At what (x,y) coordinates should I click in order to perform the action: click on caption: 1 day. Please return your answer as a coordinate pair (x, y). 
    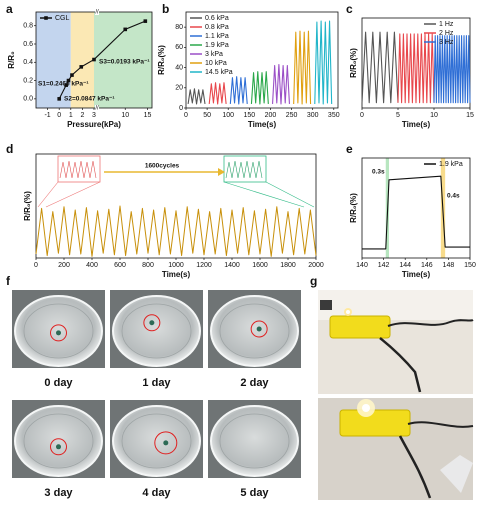
    Looking at the image, I should click on (156, 383).